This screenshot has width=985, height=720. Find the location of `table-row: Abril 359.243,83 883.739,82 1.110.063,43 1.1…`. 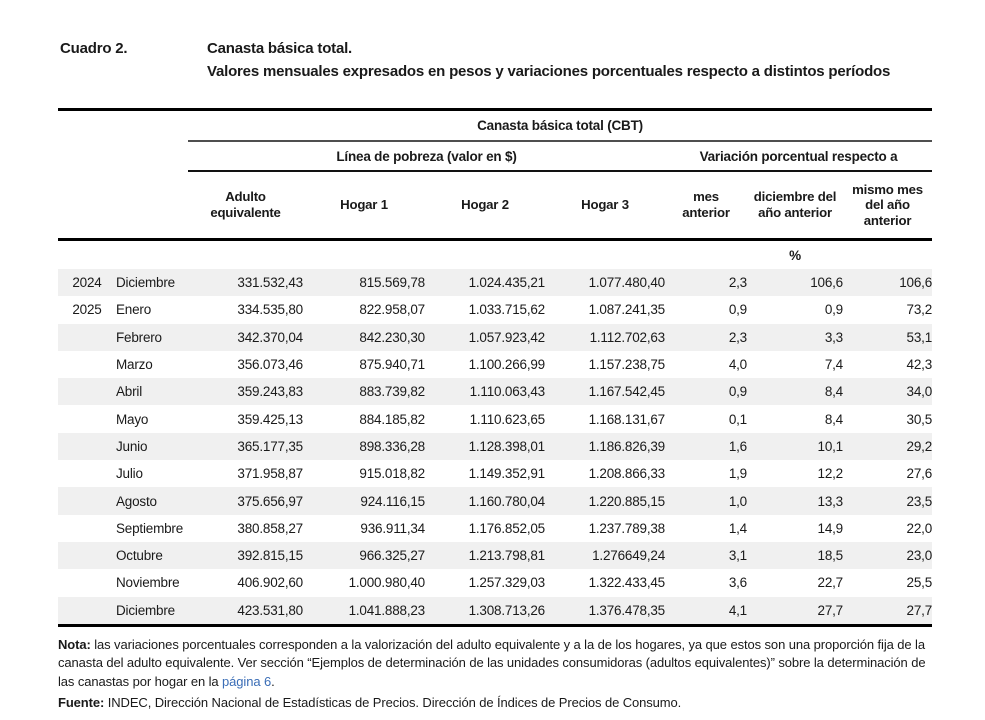

table-row: Abril 359.243,83 883.739,82 1.110.063,43 1.1… is located at coordinates (495, 392).